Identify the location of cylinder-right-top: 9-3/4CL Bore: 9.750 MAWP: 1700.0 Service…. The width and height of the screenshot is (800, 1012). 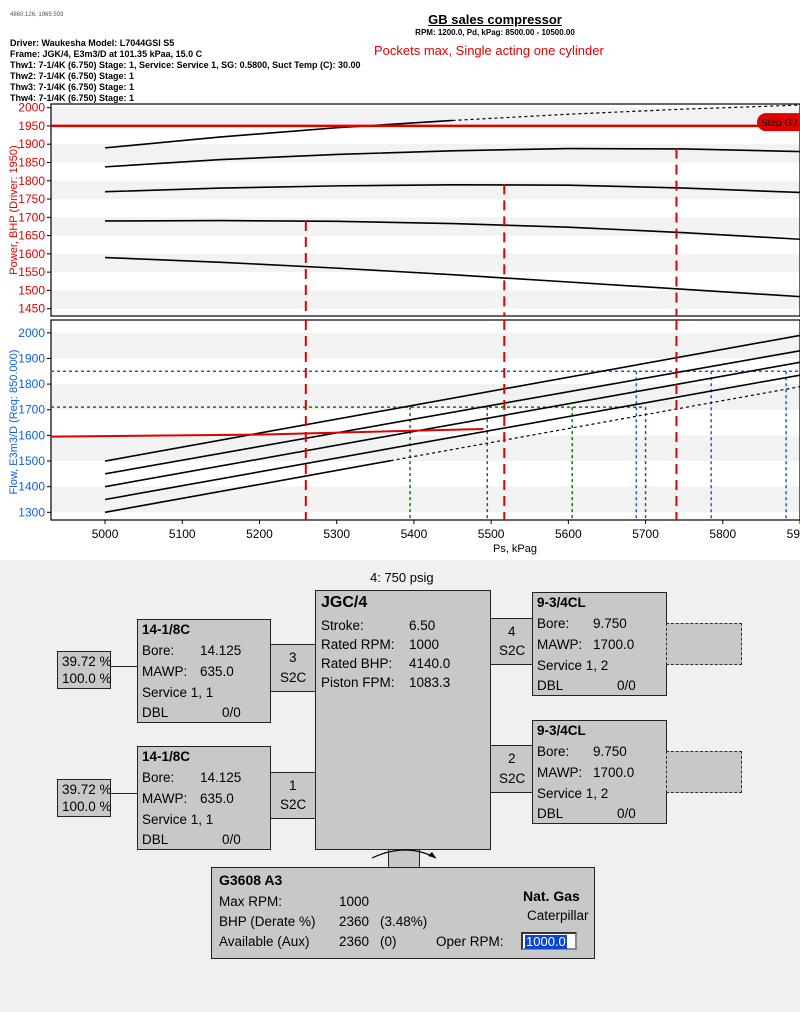
(599, 644).